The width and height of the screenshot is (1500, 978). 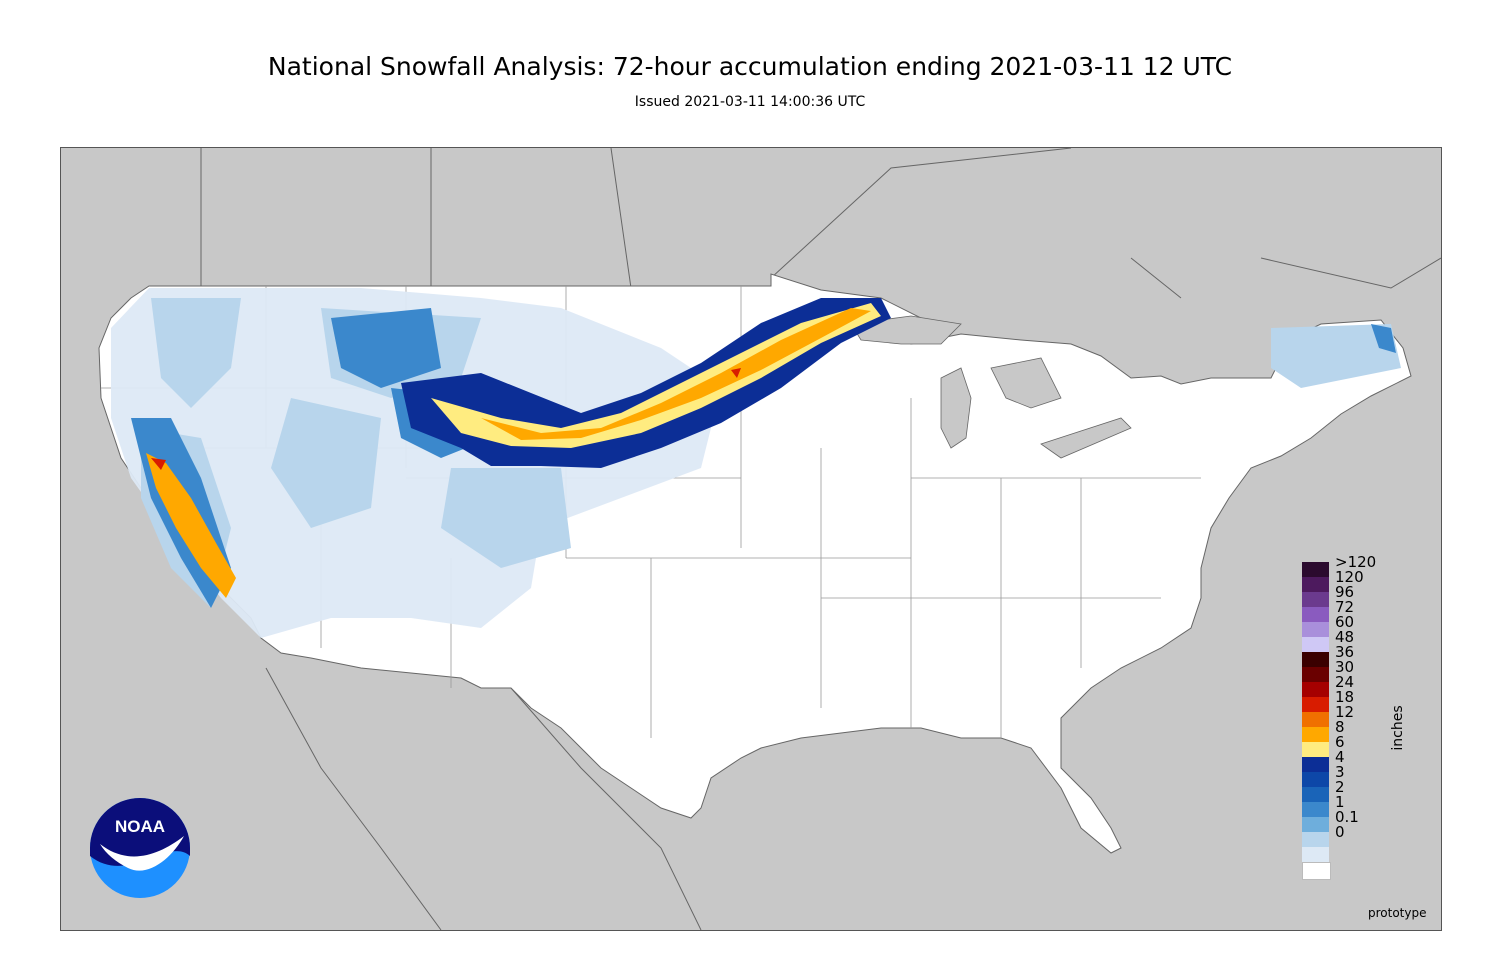 I want to click on lake-erie, so click(x=1086, y=438).